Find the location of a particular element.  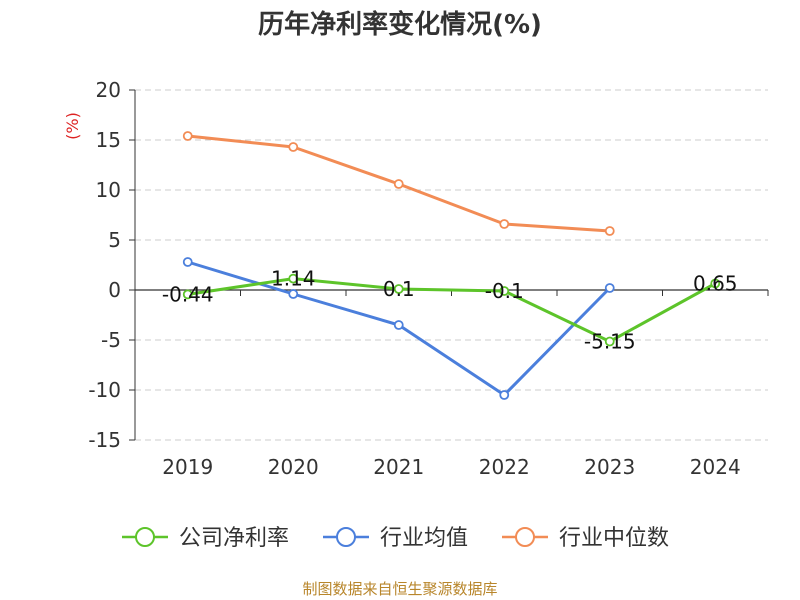

legend-item: 行业均值 is located at coordinates (395, 538).